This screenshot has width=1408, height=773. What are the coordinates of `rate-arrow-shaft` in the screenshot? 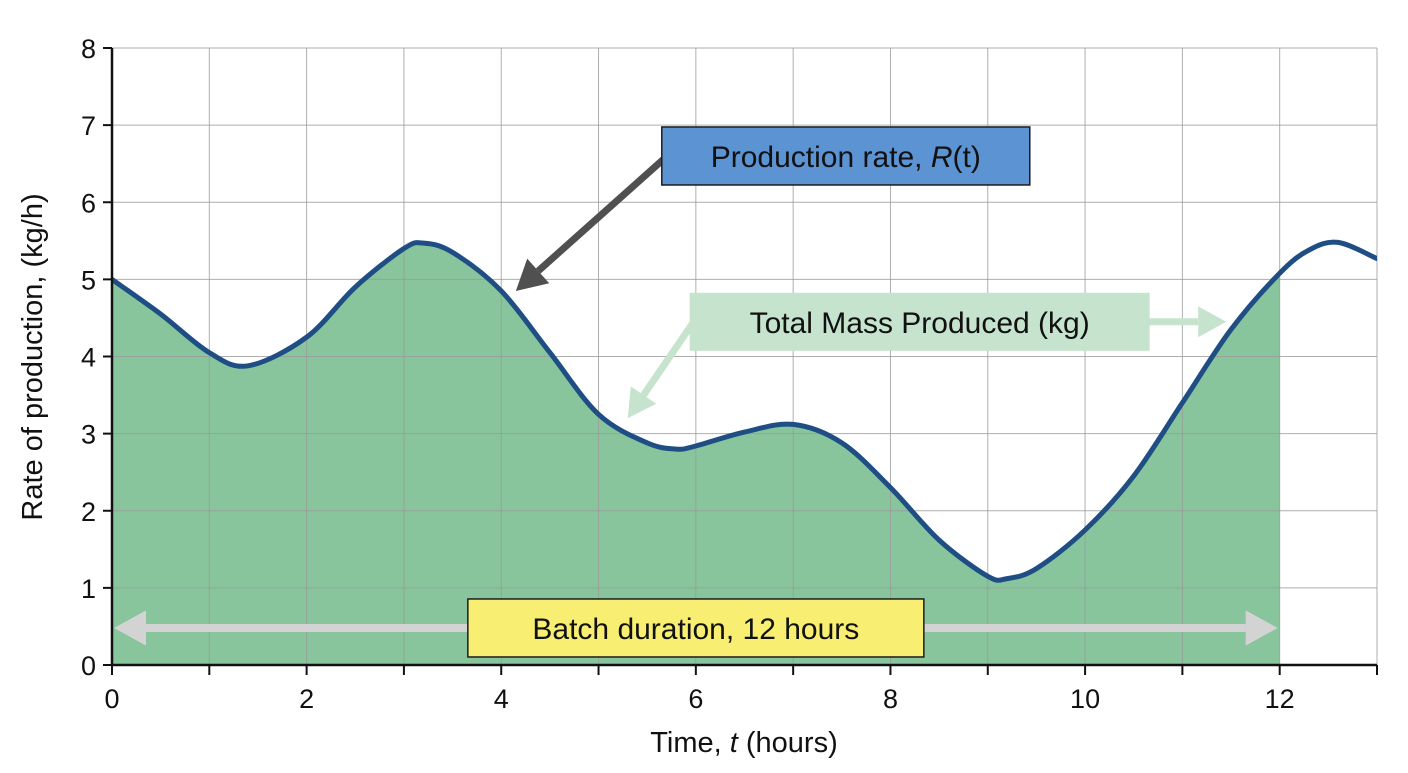 It's located at (601, 215).